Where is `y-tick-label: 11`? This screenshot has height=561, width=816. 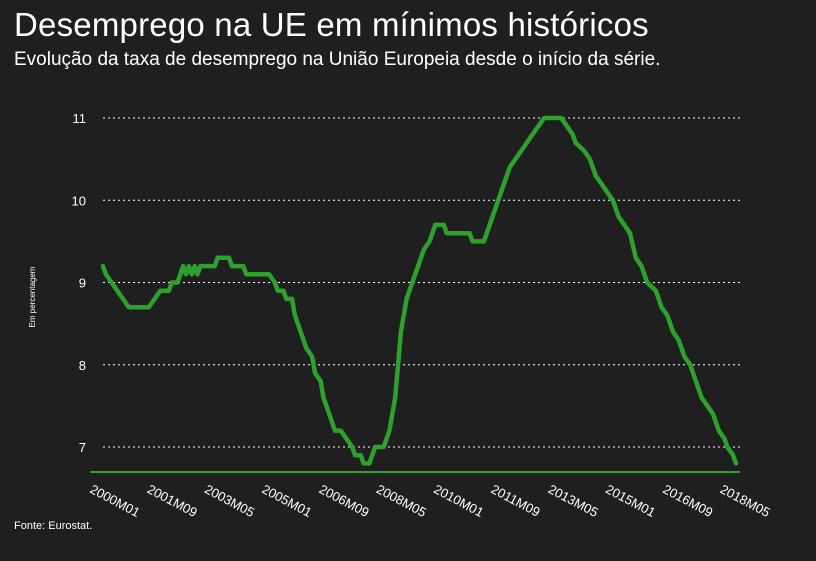
y-tick-label: 11 is located at coordinates (80, 118).